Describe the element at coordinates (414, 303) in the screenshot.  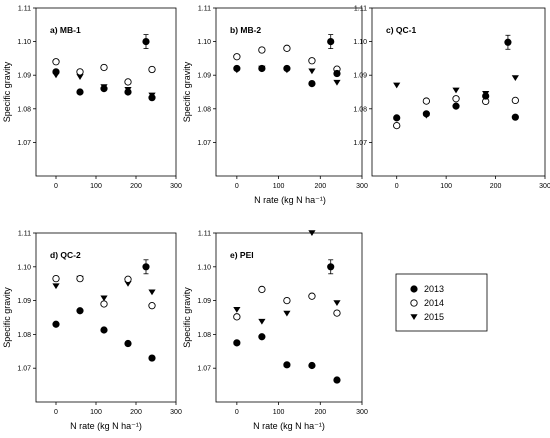
I see `legend-marker-2014` at that location.